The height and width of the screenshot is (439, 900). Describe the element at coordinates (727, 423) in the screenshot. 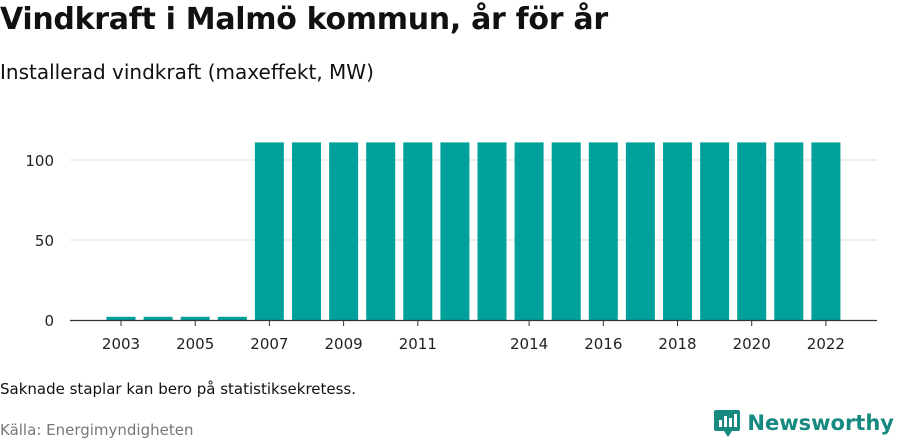

I see `newsworthy-logo-icon` at that location.